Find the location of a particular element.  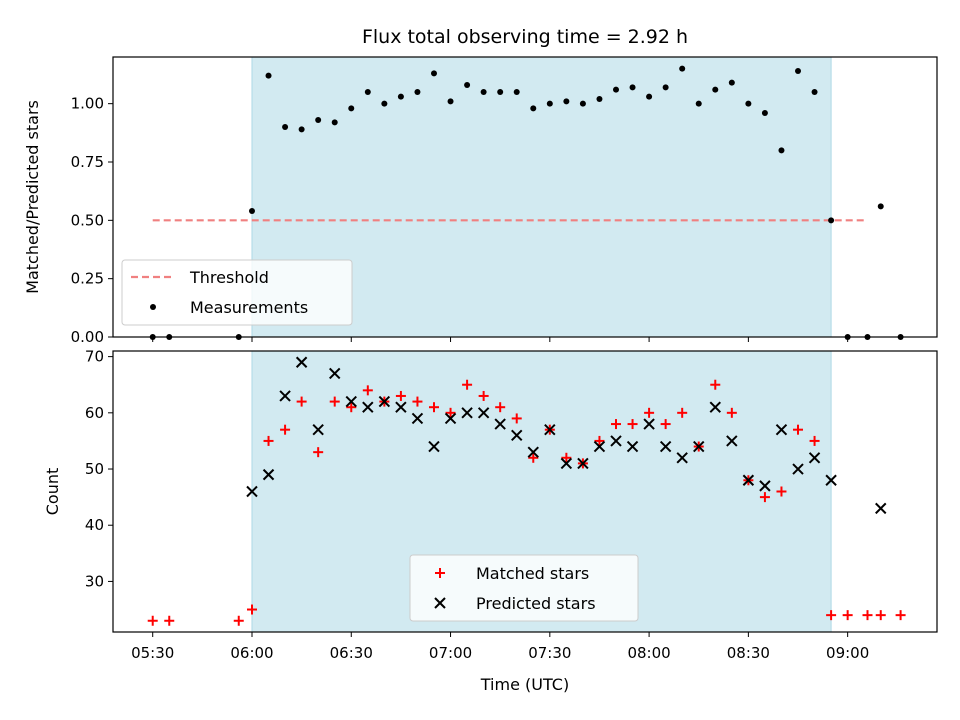

legend-box is located at coordinates (524, 588).